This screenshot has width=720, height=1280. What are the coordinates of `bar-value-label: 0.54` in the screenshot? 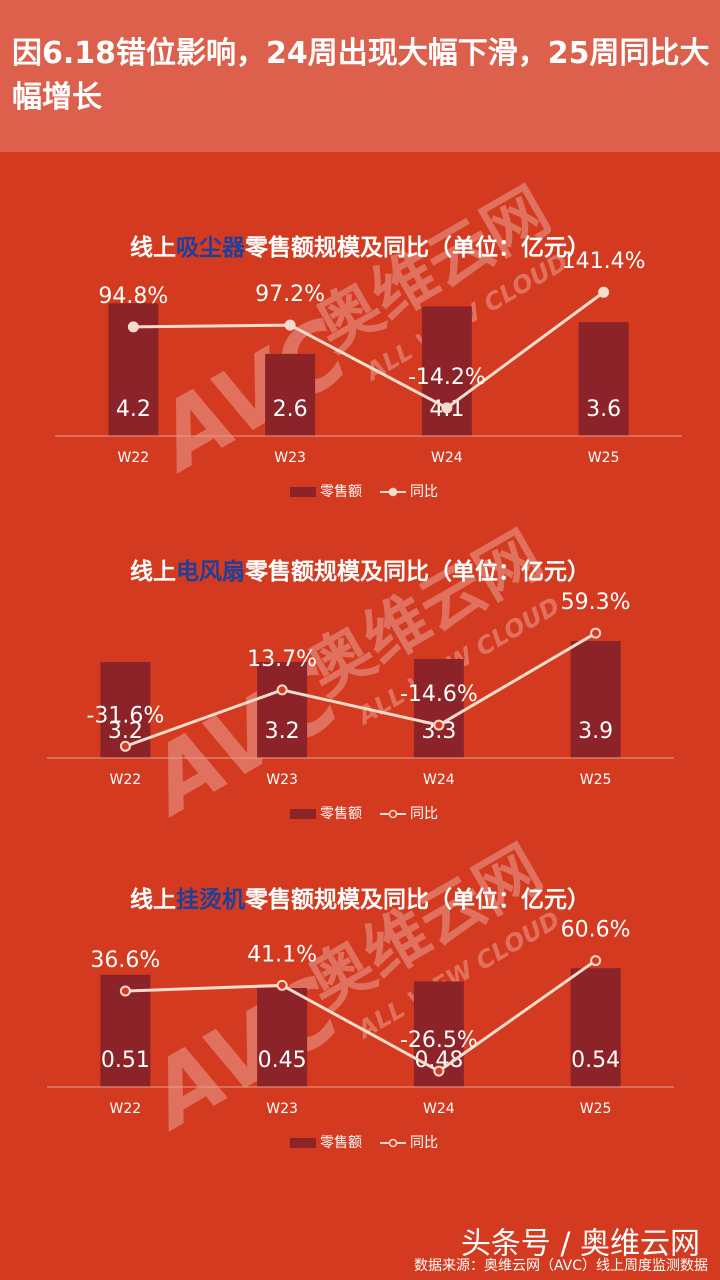 It's located at (595, 1060).